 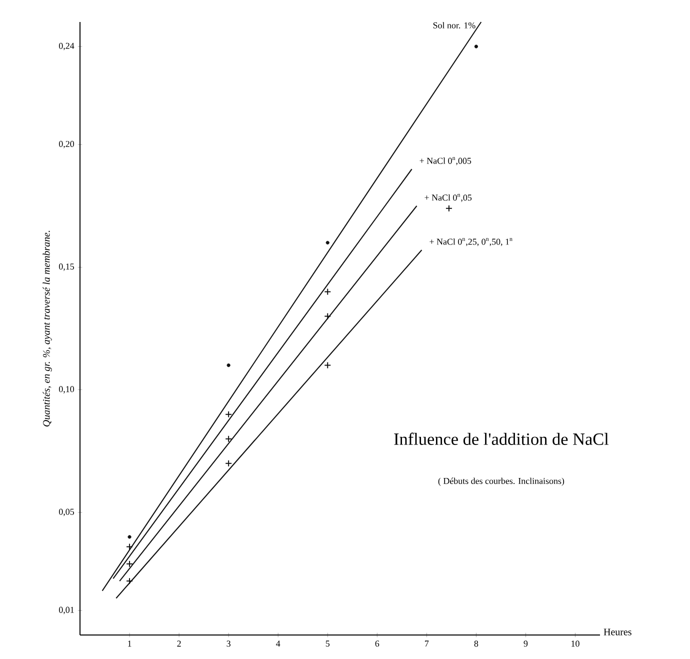 What do you see at coordinates (448, 198) in the screenshot?
I see `series-label: + NaCl 0$^{n}$,05` at bounding box center [448, 198].